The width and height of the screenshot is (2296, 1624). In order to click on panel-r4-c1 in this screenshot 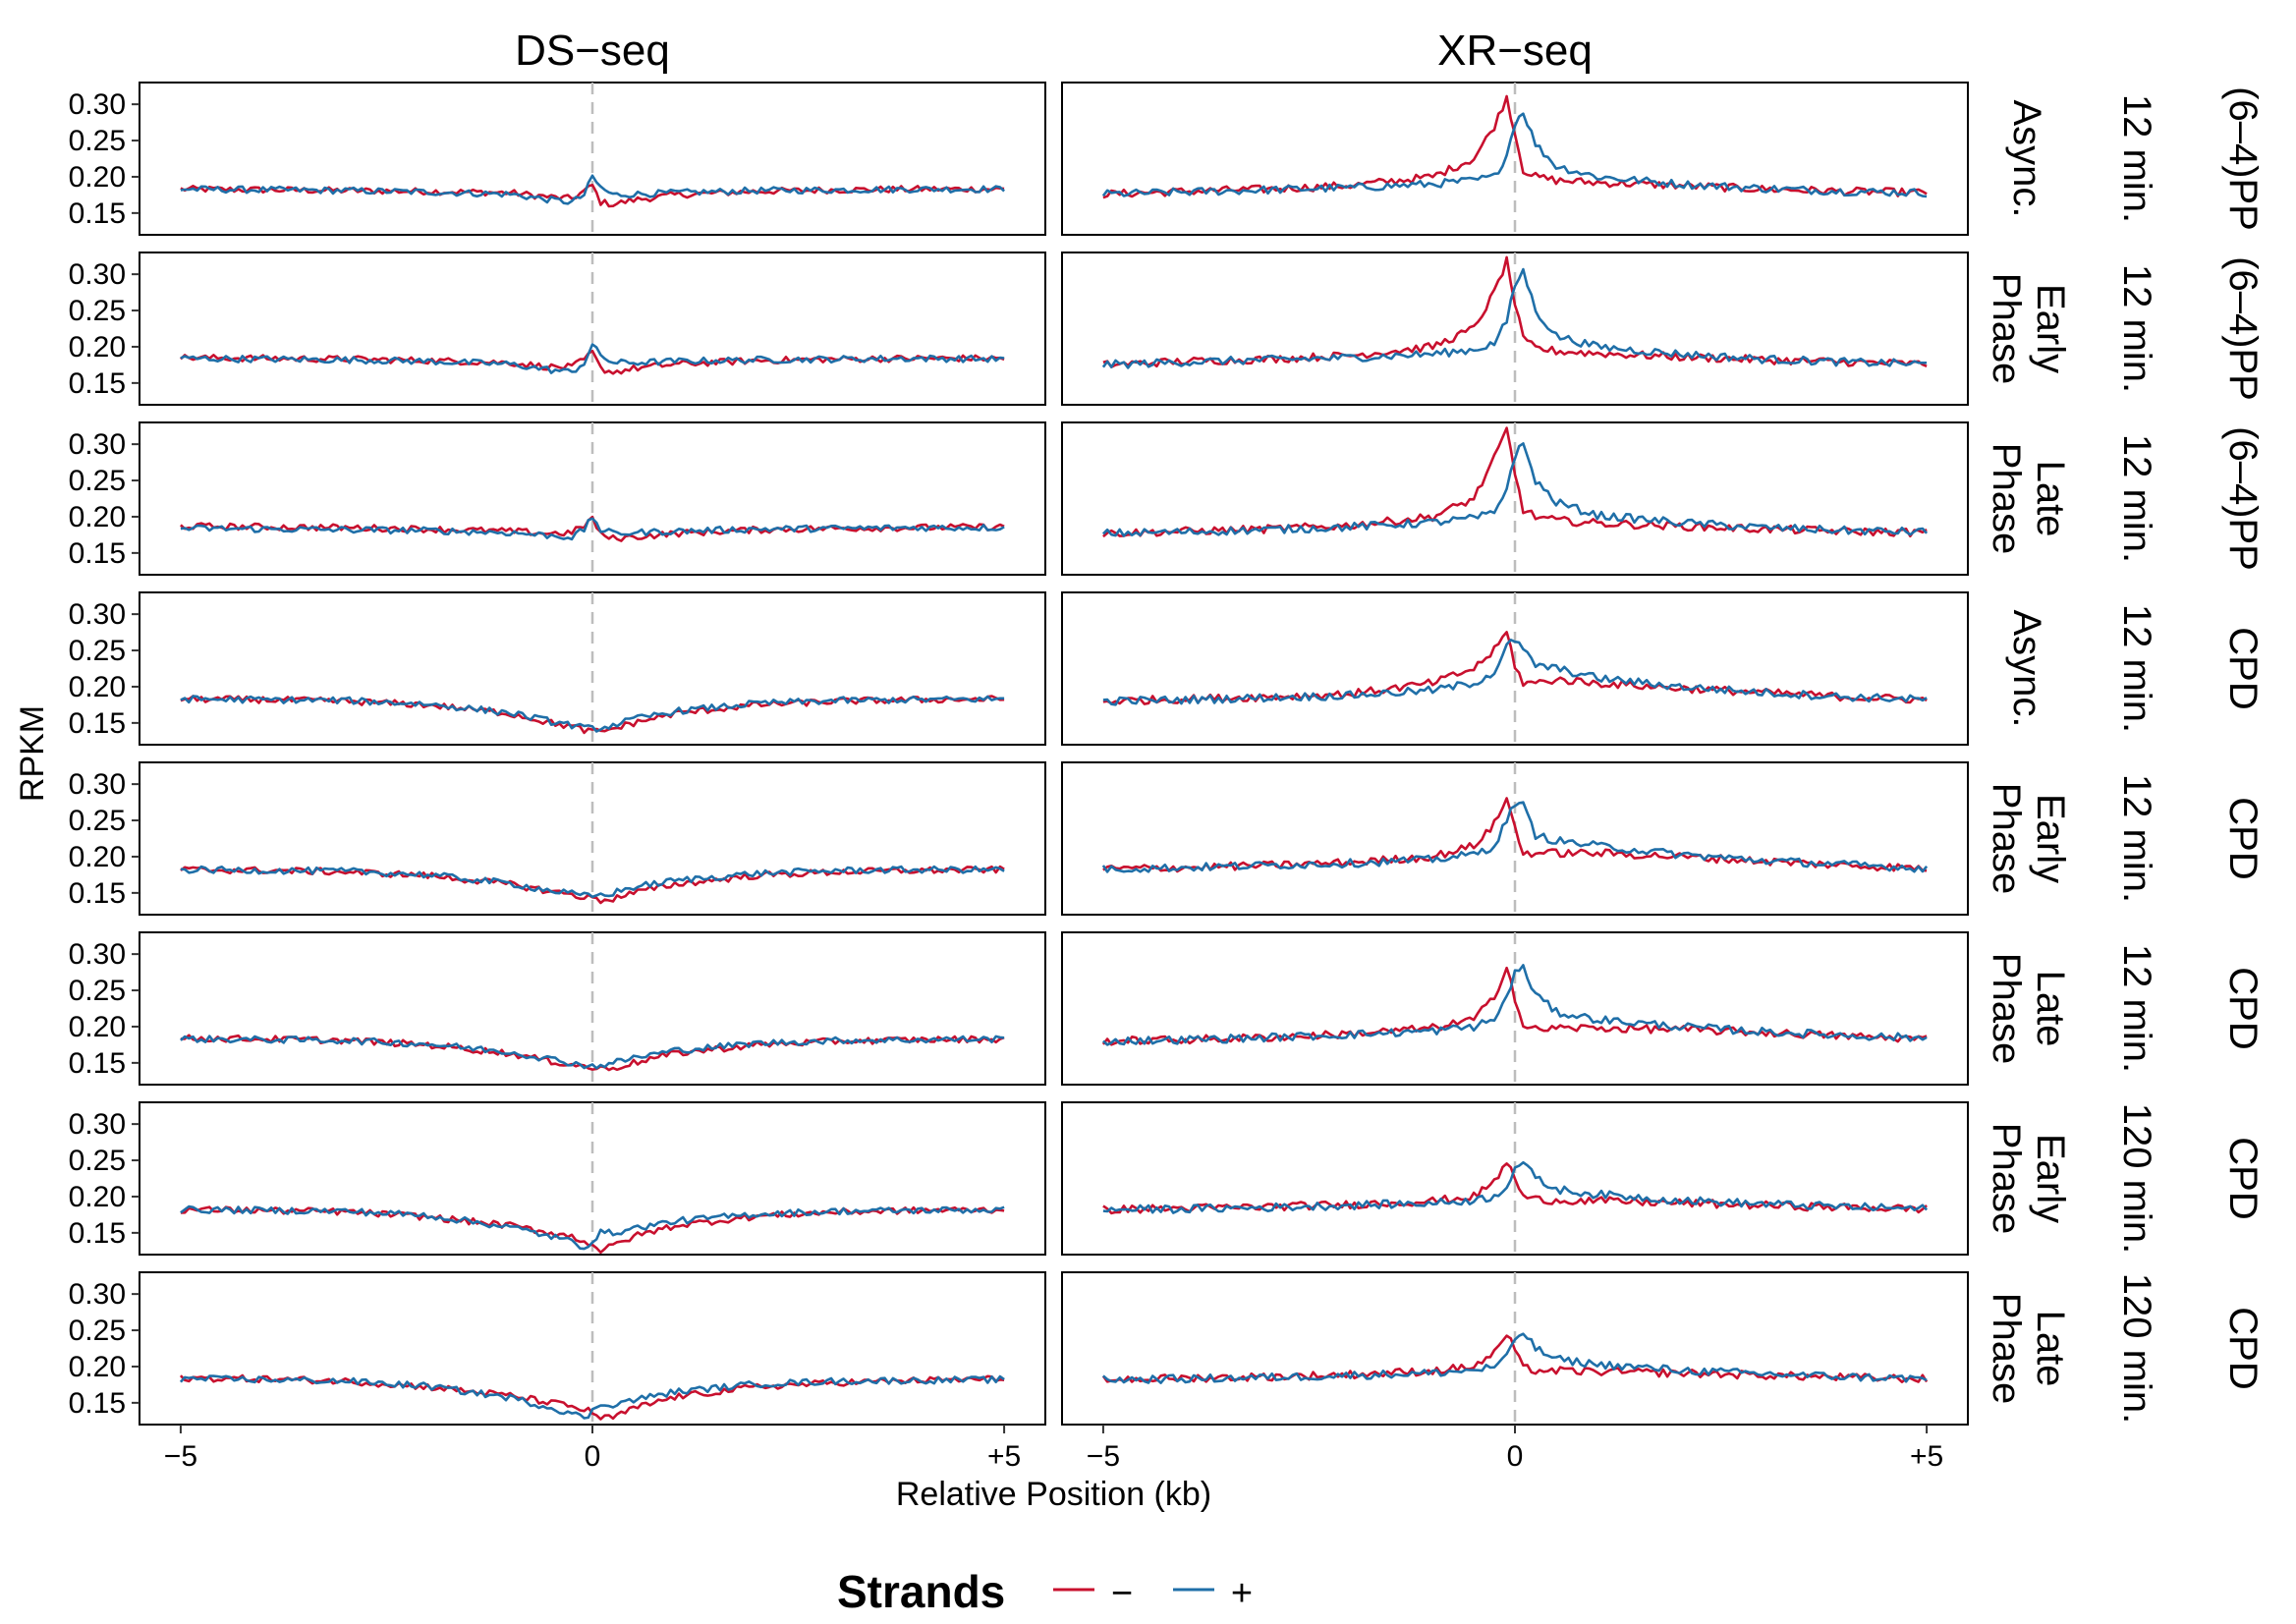, I will do `click(1515, 838)`.